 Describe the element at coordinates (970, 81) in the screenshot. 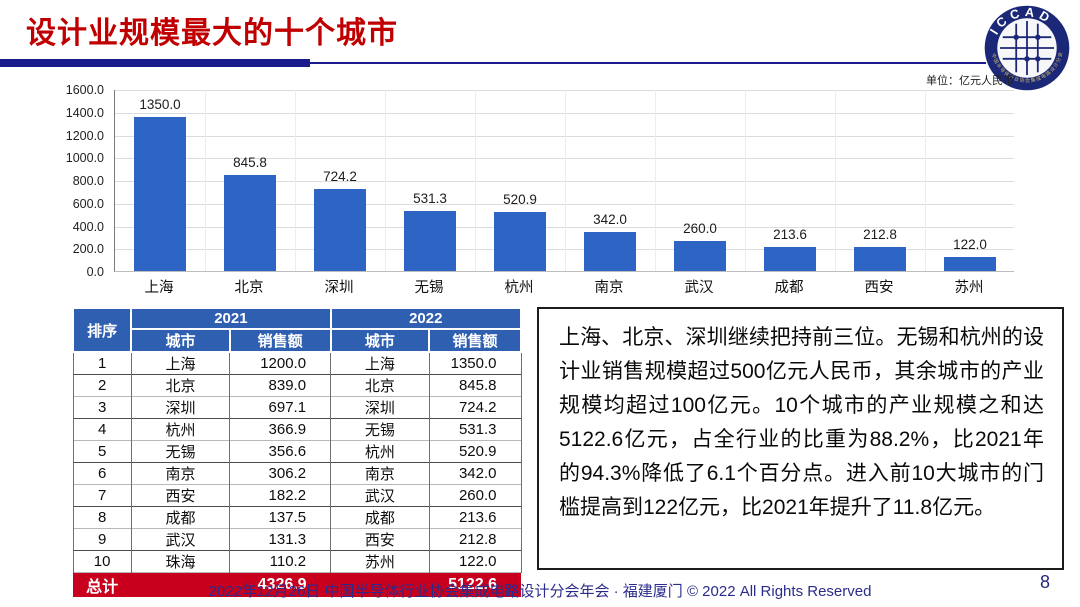

I see `chart-unit-label: 单位：亿元人民币` at that location.